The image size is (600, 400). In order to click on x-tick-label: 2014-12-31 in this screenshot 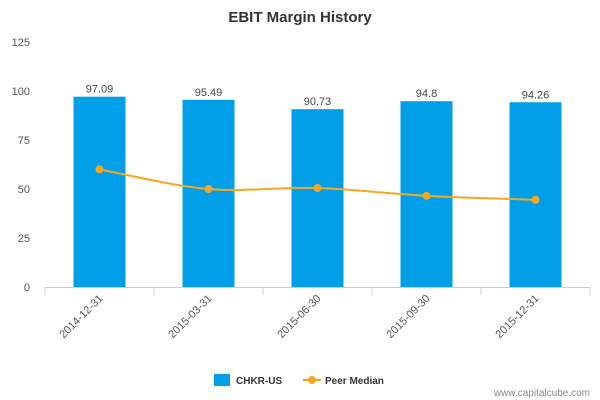, I will do `click(81, 317)`.